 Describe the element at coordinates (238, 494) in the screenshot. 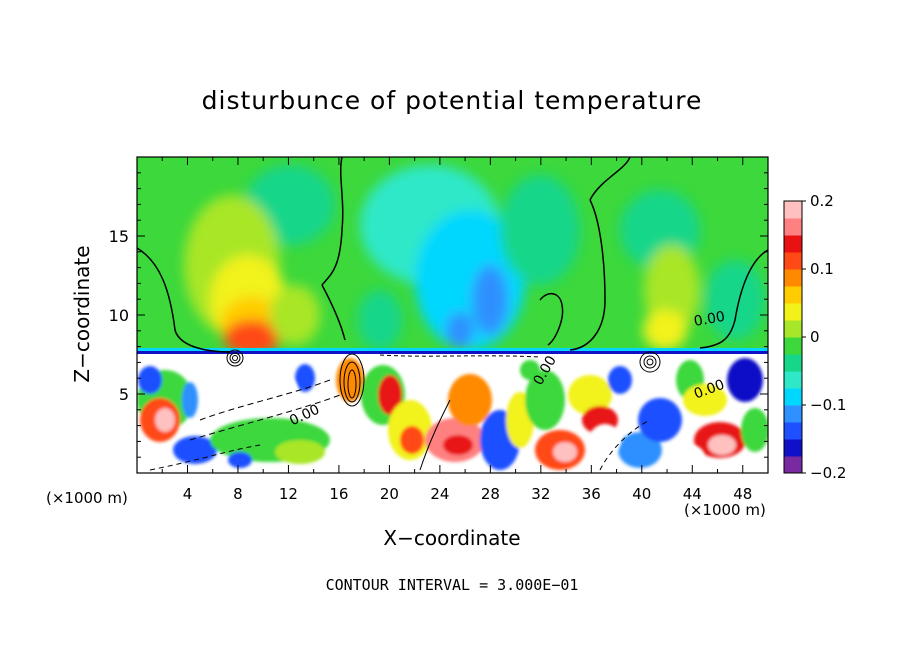

I see `x-tick-label: 8` at that location.